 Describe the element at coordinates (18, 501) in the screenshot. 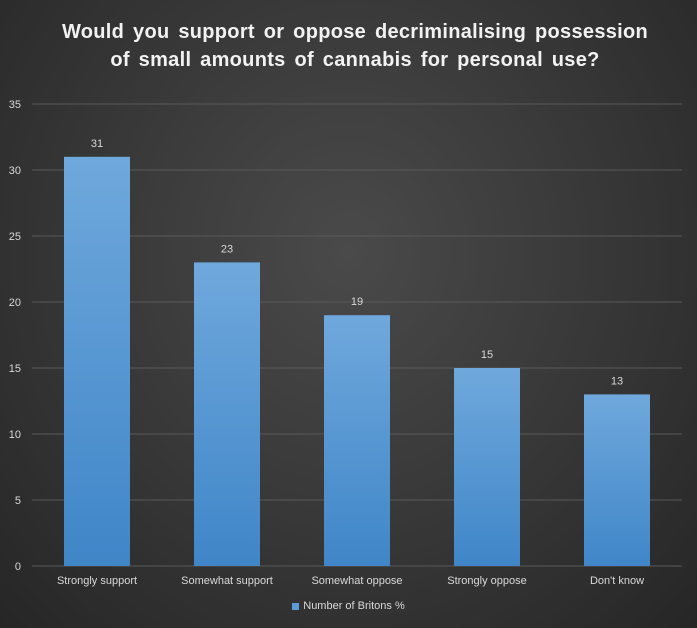

I see `y-tick-label: 5` at that location.